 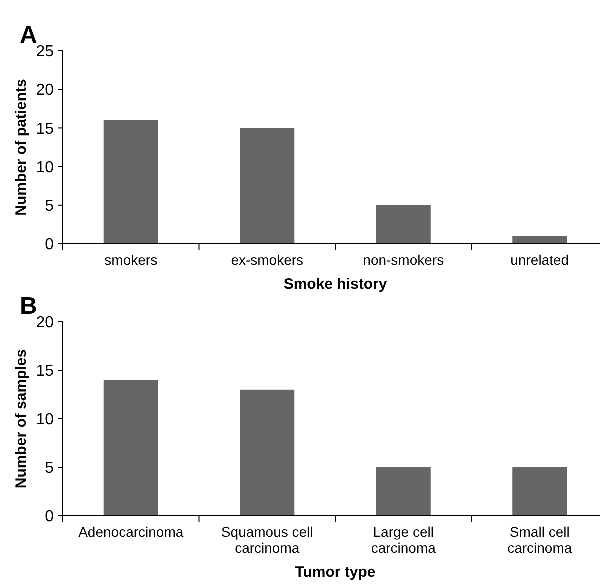 What do you see at coordinates (403, 260) in the screenshot?
I see `x-tick-label: non-smokers` at bounding box center [403, 260].